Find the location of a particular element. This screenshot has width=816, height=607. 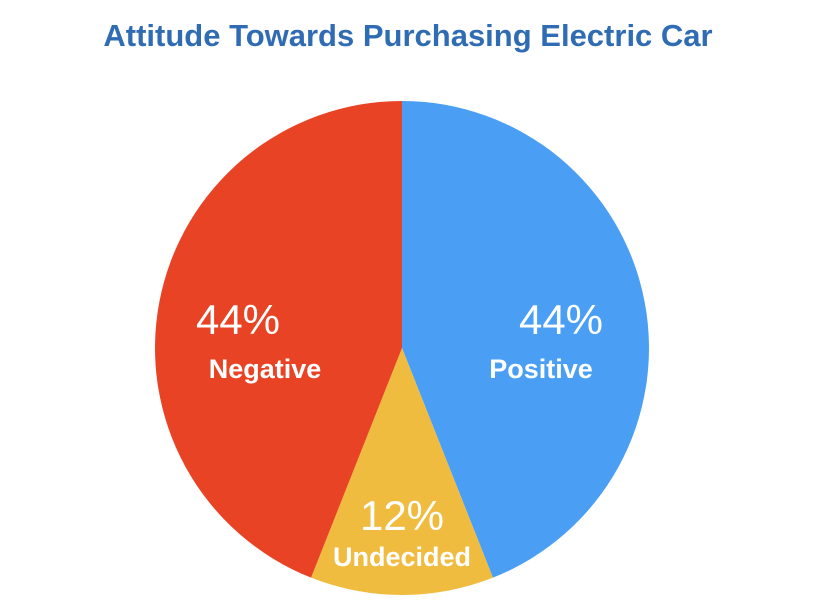

pie-slice-undecided is located at coordinates (402, 471).